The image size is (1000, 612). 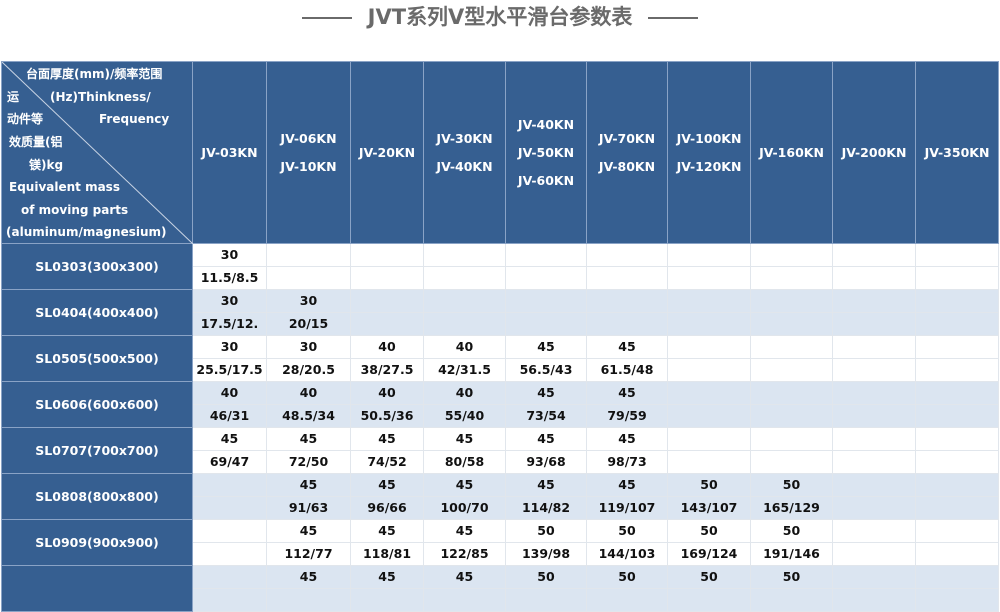 I want to click on mass-cell: 118/81, so click(x=387, y=554).